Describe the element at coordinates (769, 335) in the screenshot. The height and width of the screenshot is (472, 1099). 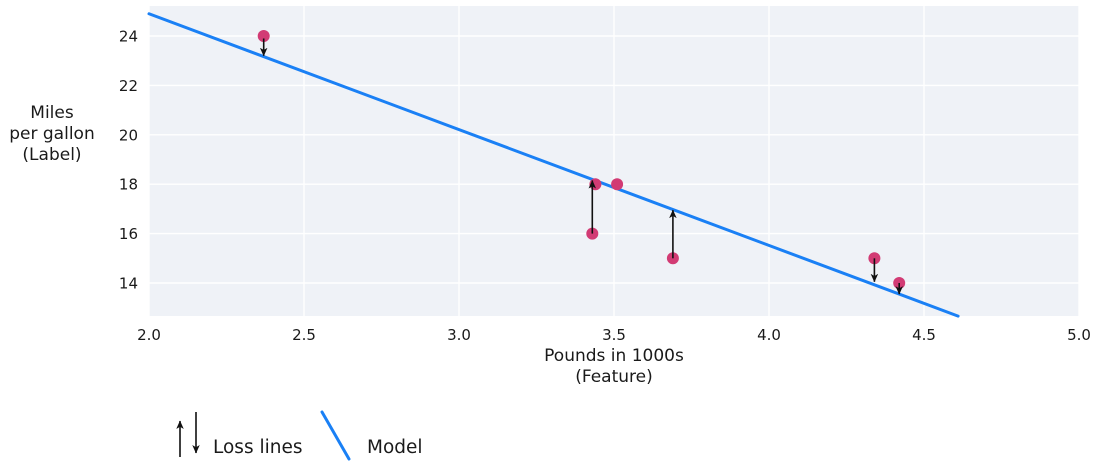
I see `x-tick-label: 4.0` at that location.